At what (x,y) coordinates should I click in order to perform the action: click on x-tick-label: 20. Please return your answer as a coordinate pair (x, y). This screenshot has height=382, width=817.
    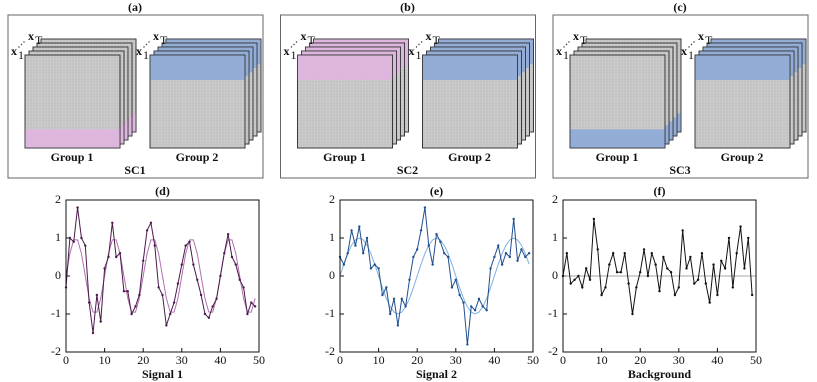
    Looking at the image, I should click on (143, 360).